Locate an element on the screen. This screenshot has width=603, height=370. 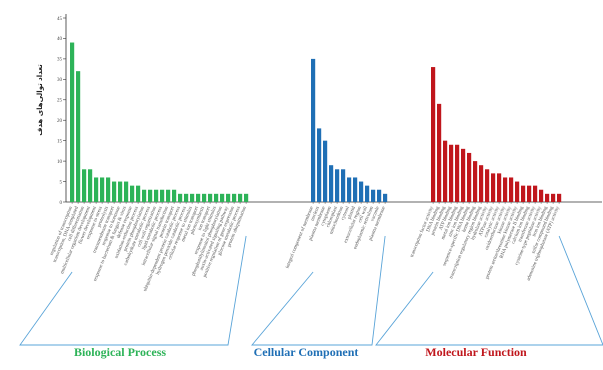
y-tick-label: 25 is located at coordinates (60, 101).